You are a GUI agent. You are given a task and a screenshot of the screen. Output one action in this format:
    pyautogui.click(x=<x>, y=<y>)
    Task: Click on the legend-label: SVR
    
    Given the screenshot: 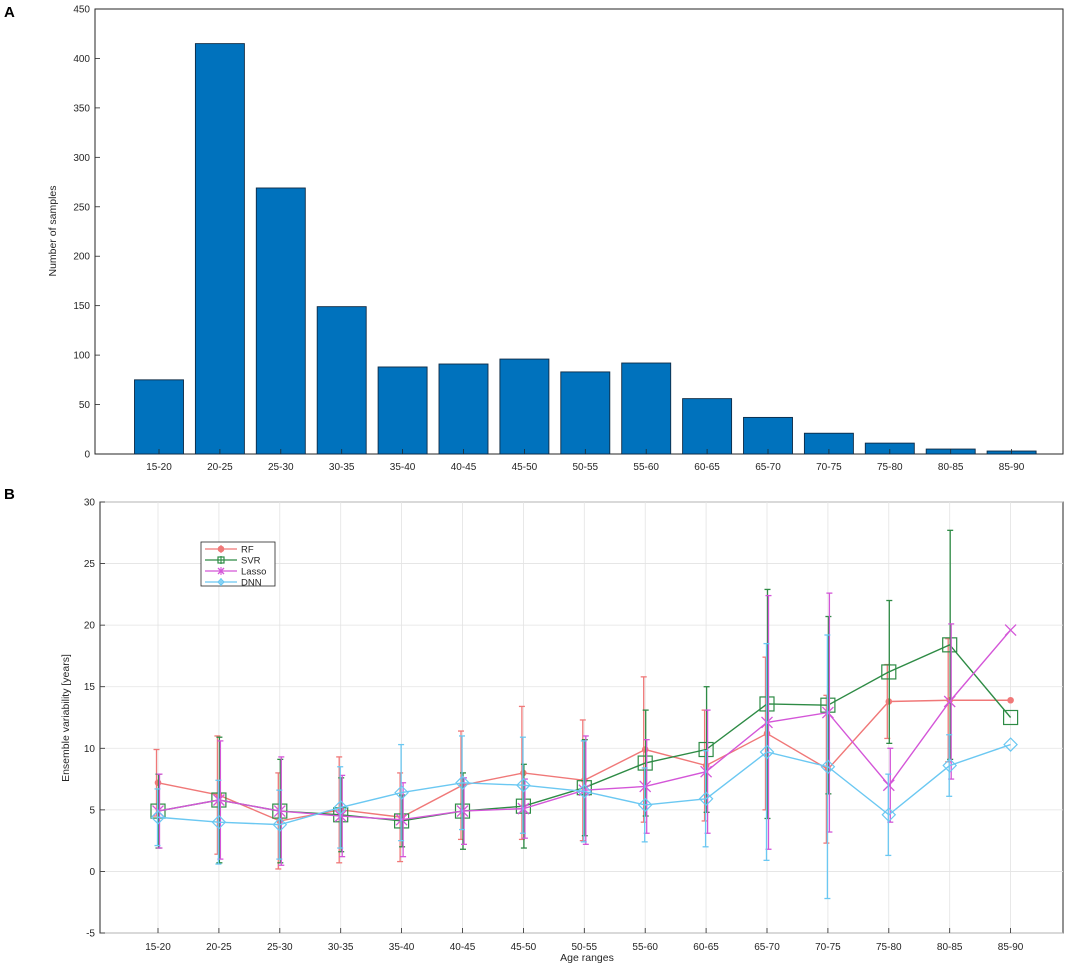 What is the action you would take?
    pyautogui.click(x=251, y=561)
    